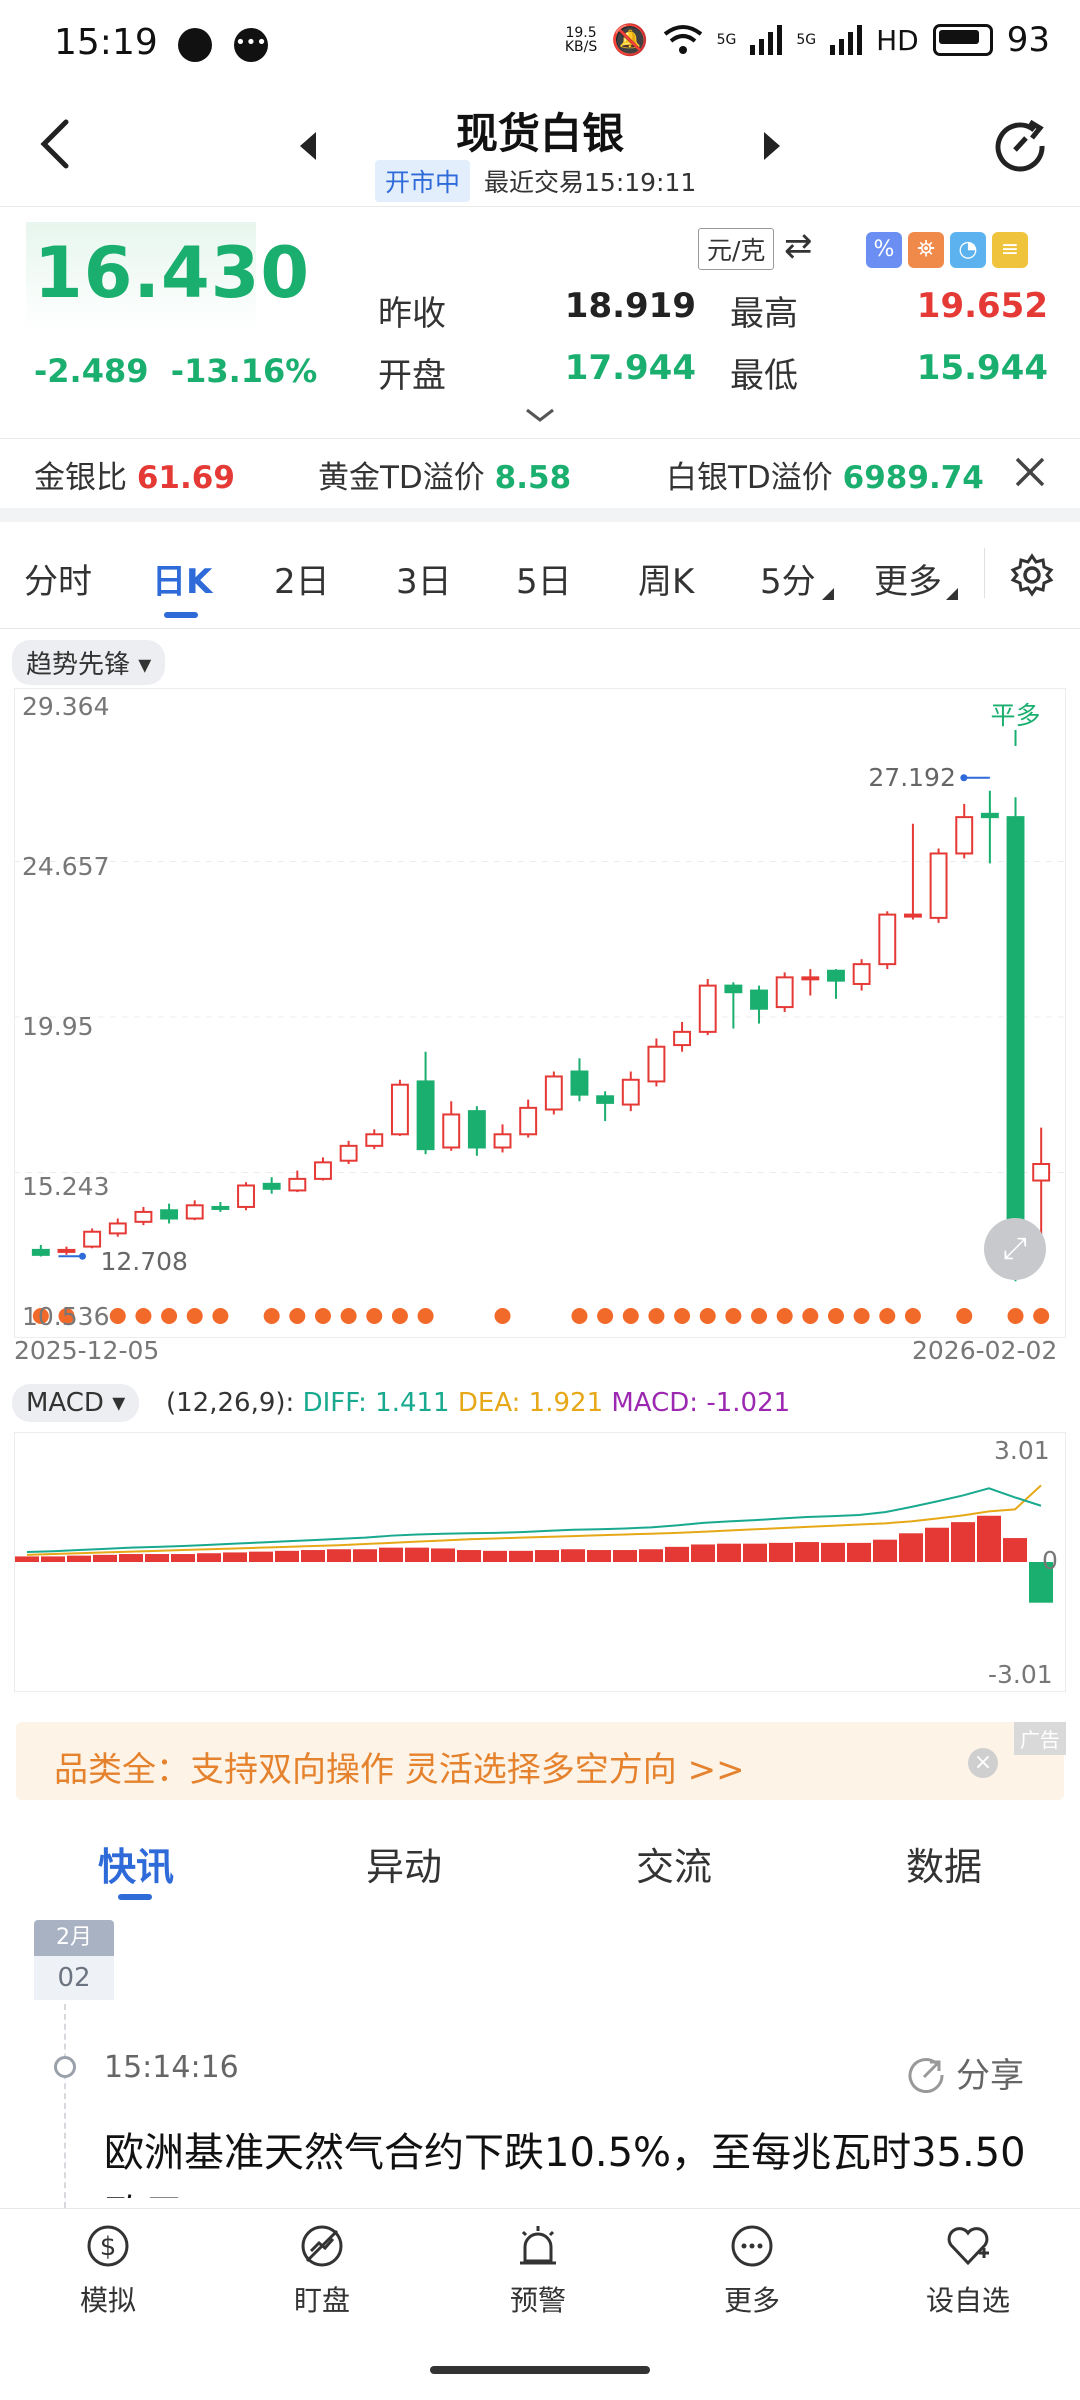 This screenshot has height=2400, width=1080. I want to click on close-icon, so click(1030, 472).